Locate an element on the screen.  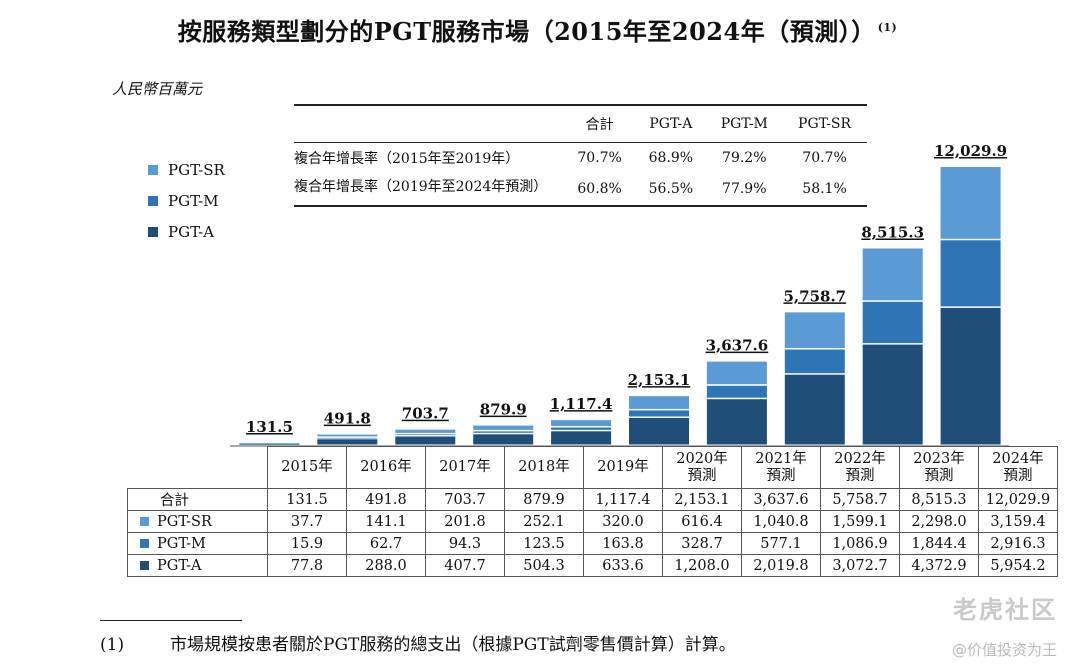
bar-total-label: 5,758.7 is located at coordinates (814, 296).